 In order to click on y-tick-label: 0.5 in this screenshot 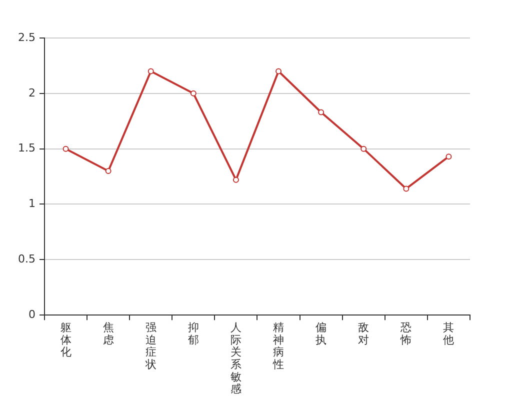, I will do `click(27, 259)`.